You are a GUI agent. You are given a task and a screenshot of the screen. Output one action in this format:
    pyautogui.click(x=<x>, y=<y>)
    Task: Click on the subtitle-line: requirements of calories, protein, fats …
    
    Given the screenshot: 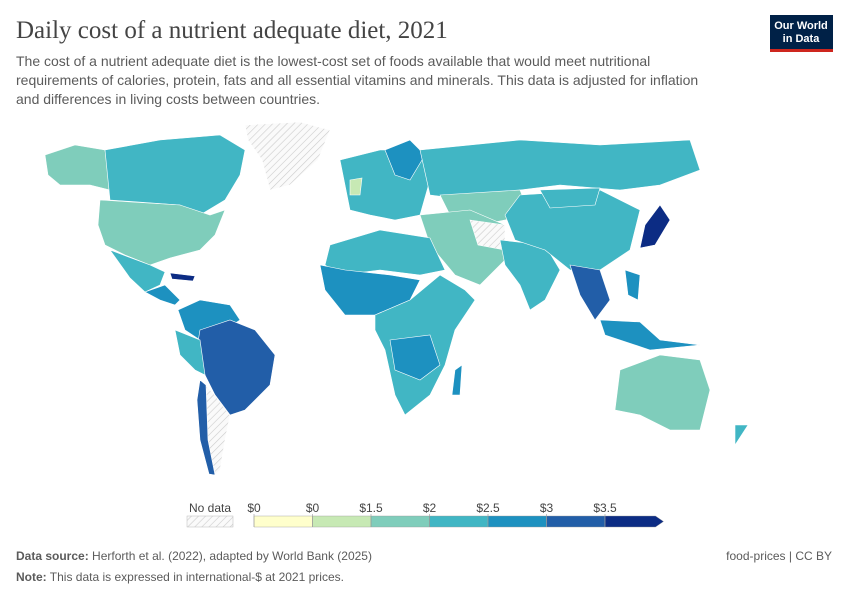 What is the action you would take?
    pyautogui.click(x=357, y=80)
    